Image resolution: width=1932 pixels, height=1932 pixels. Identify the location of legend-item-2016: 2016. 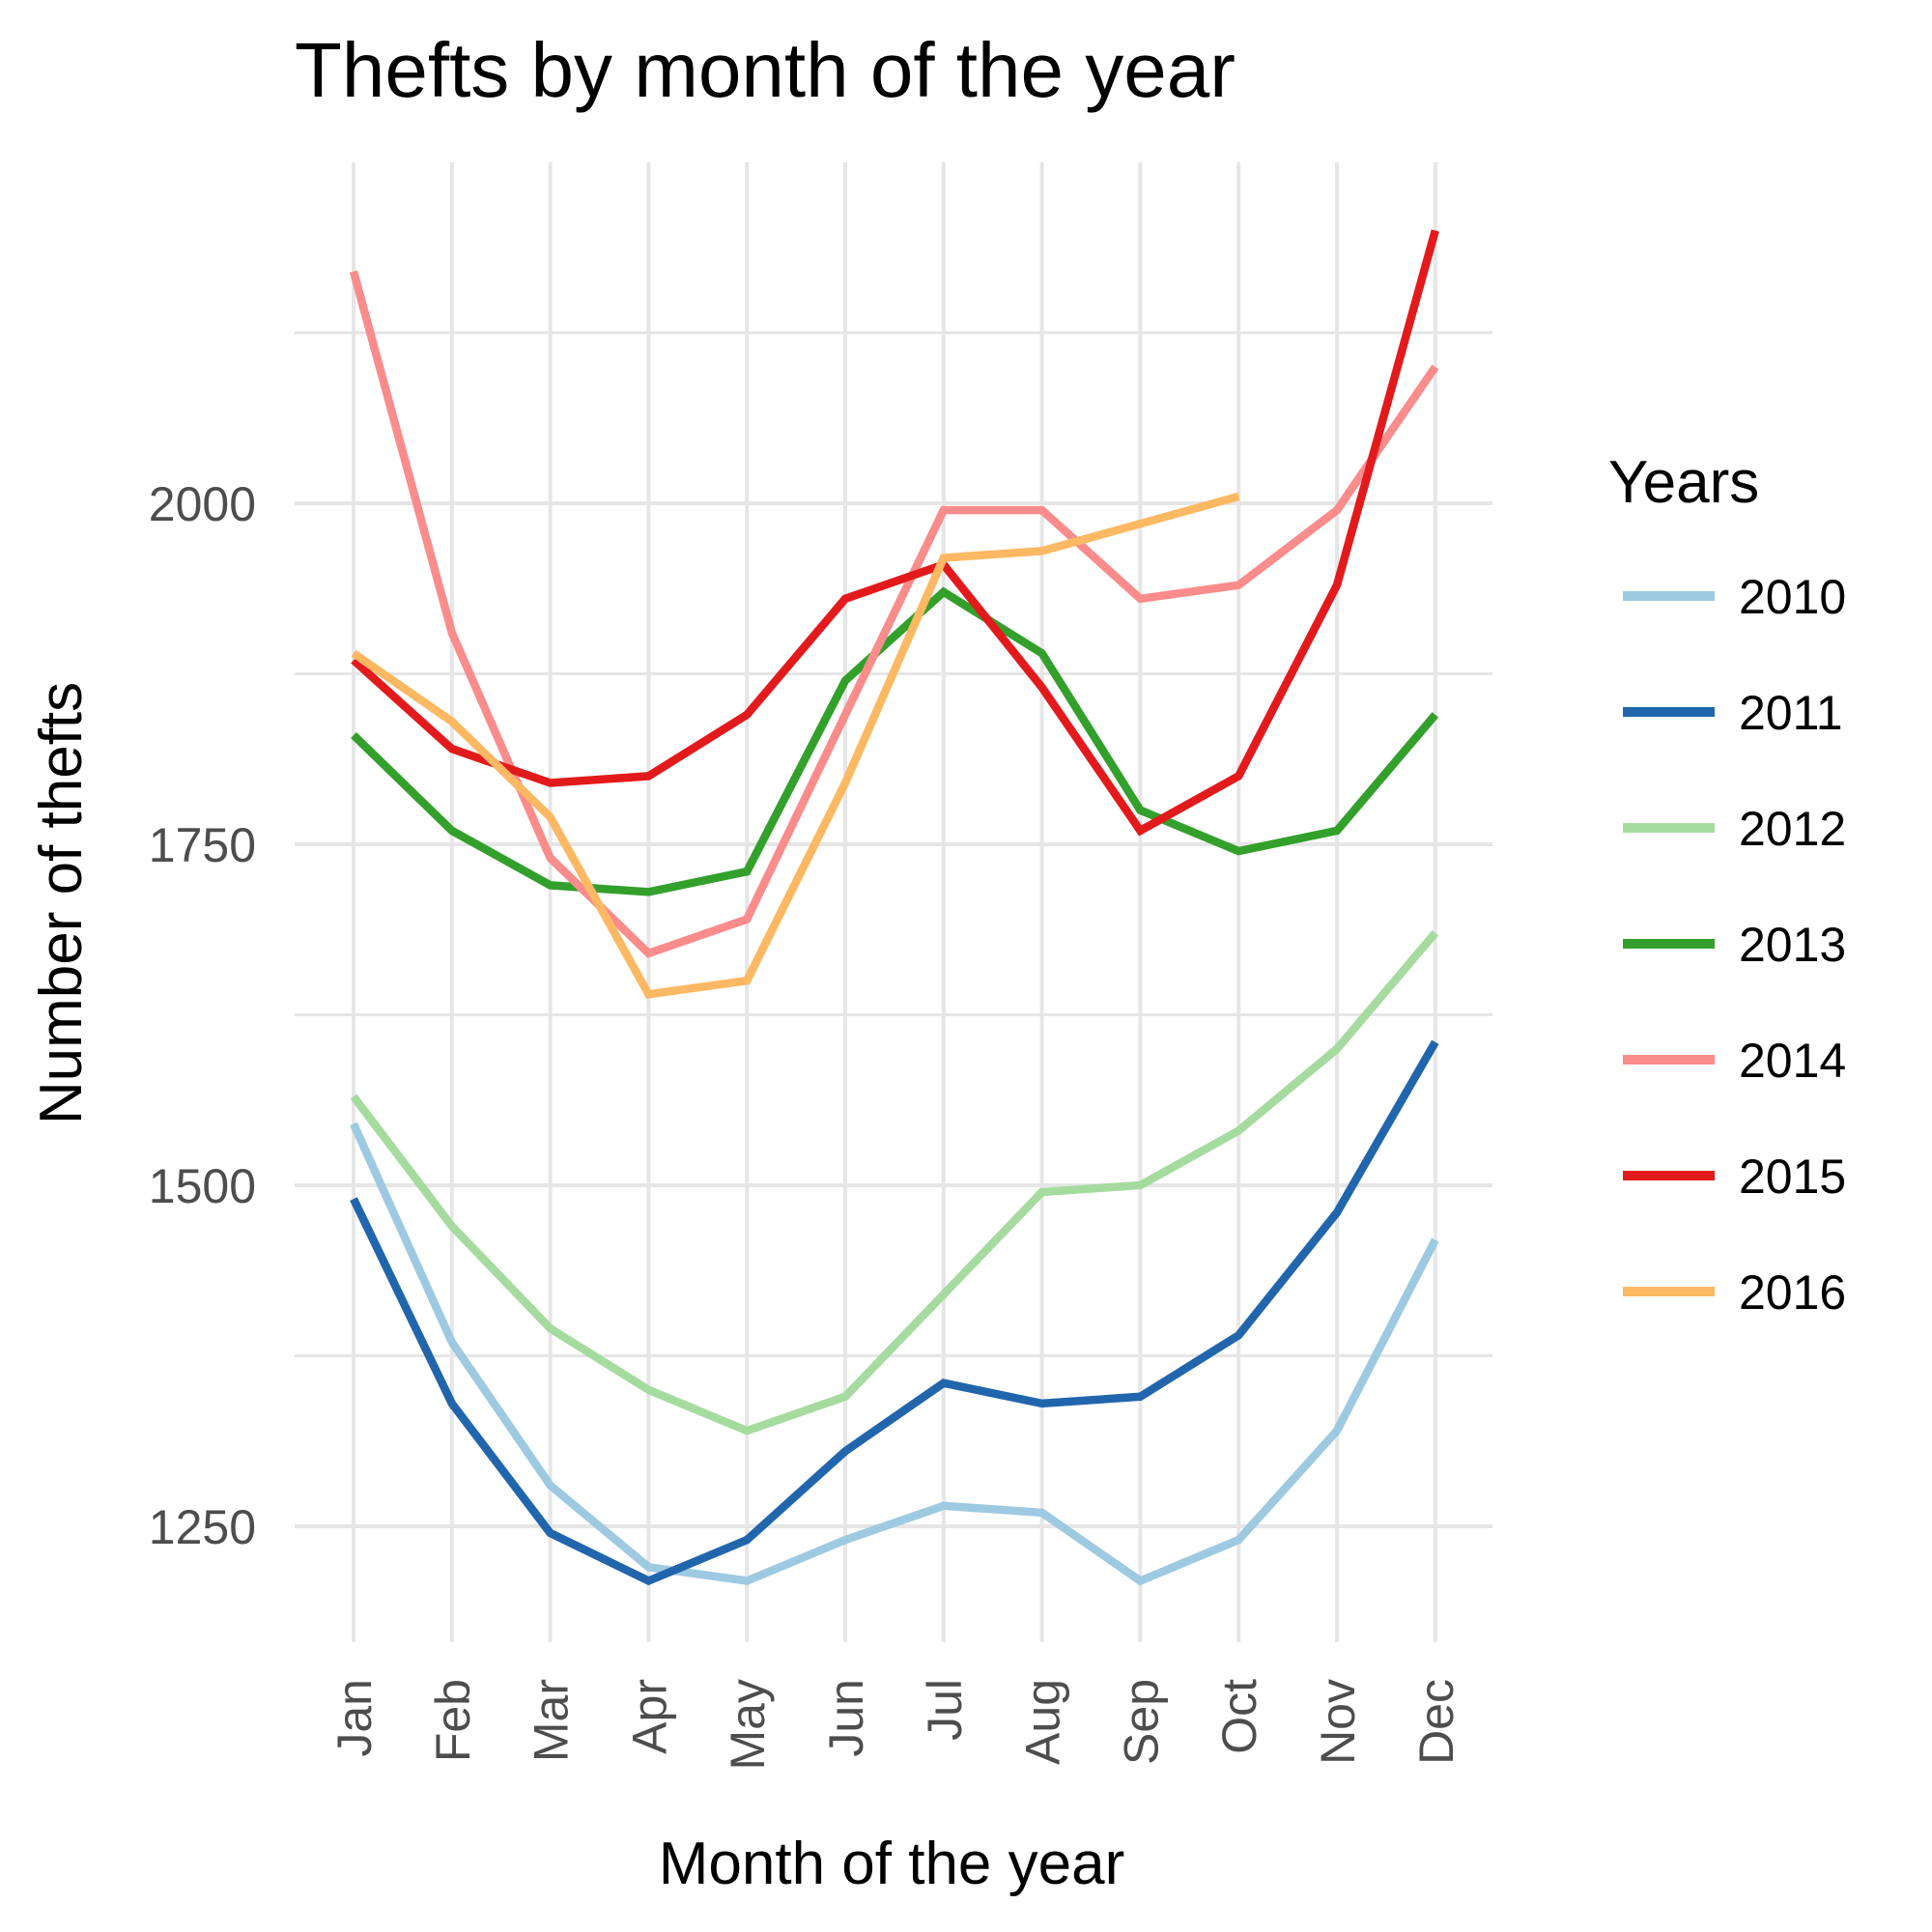
(1734, 1292).